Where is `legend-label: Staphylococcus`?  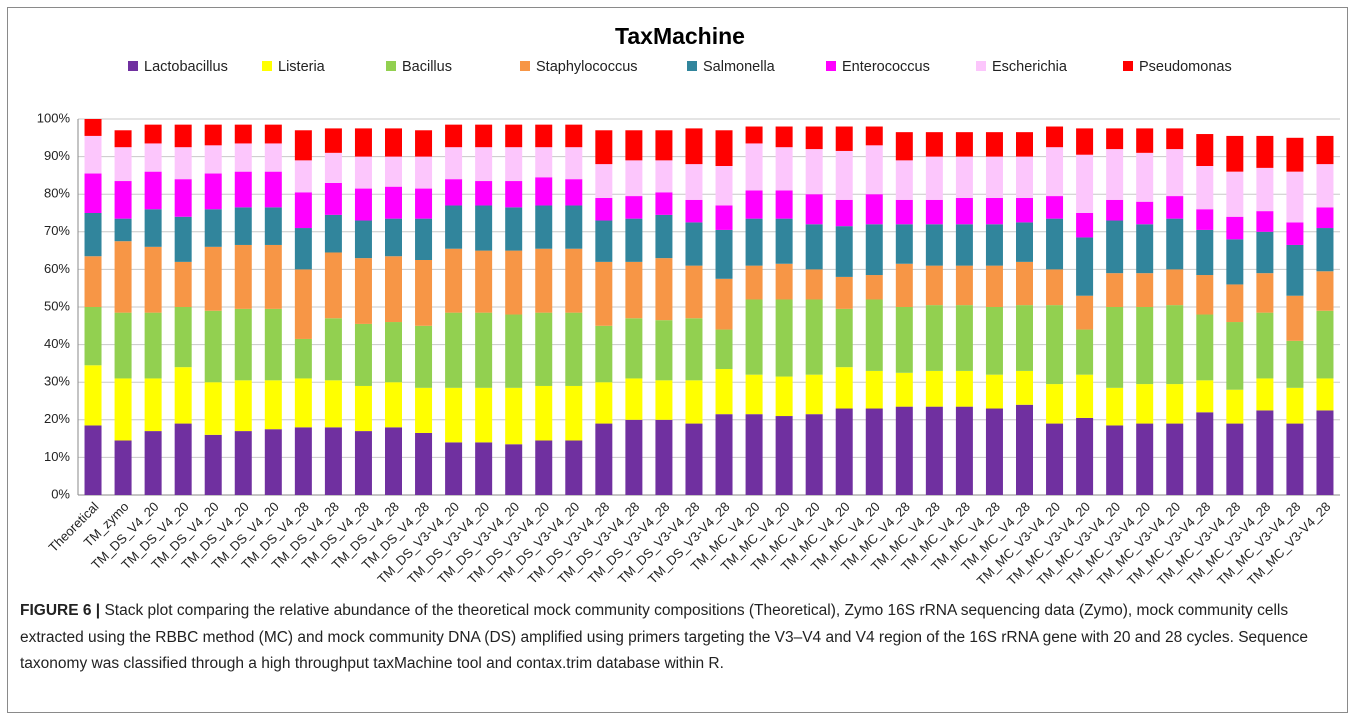
legend-label: Staphylococcus is located at coordinates (587, 67).